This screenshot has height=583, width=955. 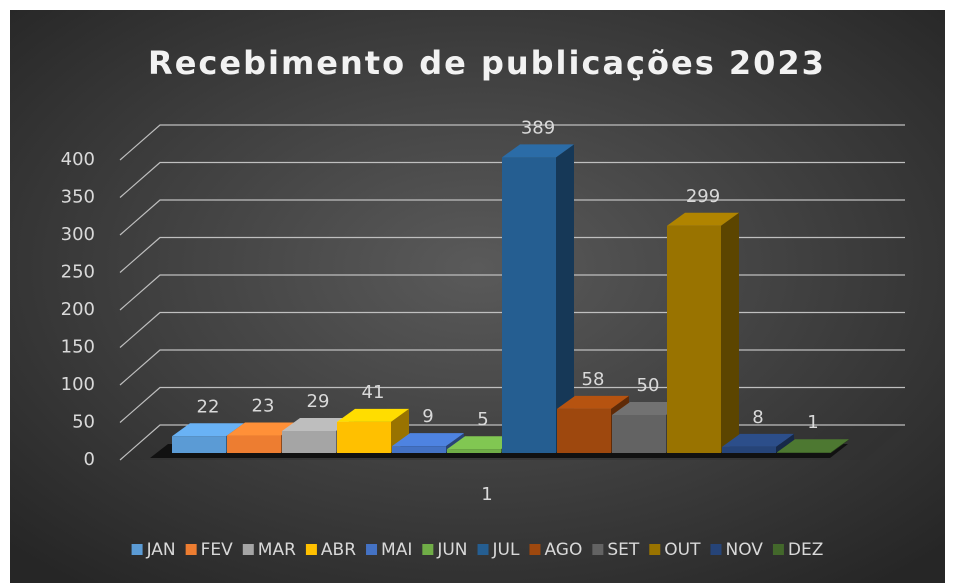 I want to click on legend-label: OUT, so click(x=682, y=550).